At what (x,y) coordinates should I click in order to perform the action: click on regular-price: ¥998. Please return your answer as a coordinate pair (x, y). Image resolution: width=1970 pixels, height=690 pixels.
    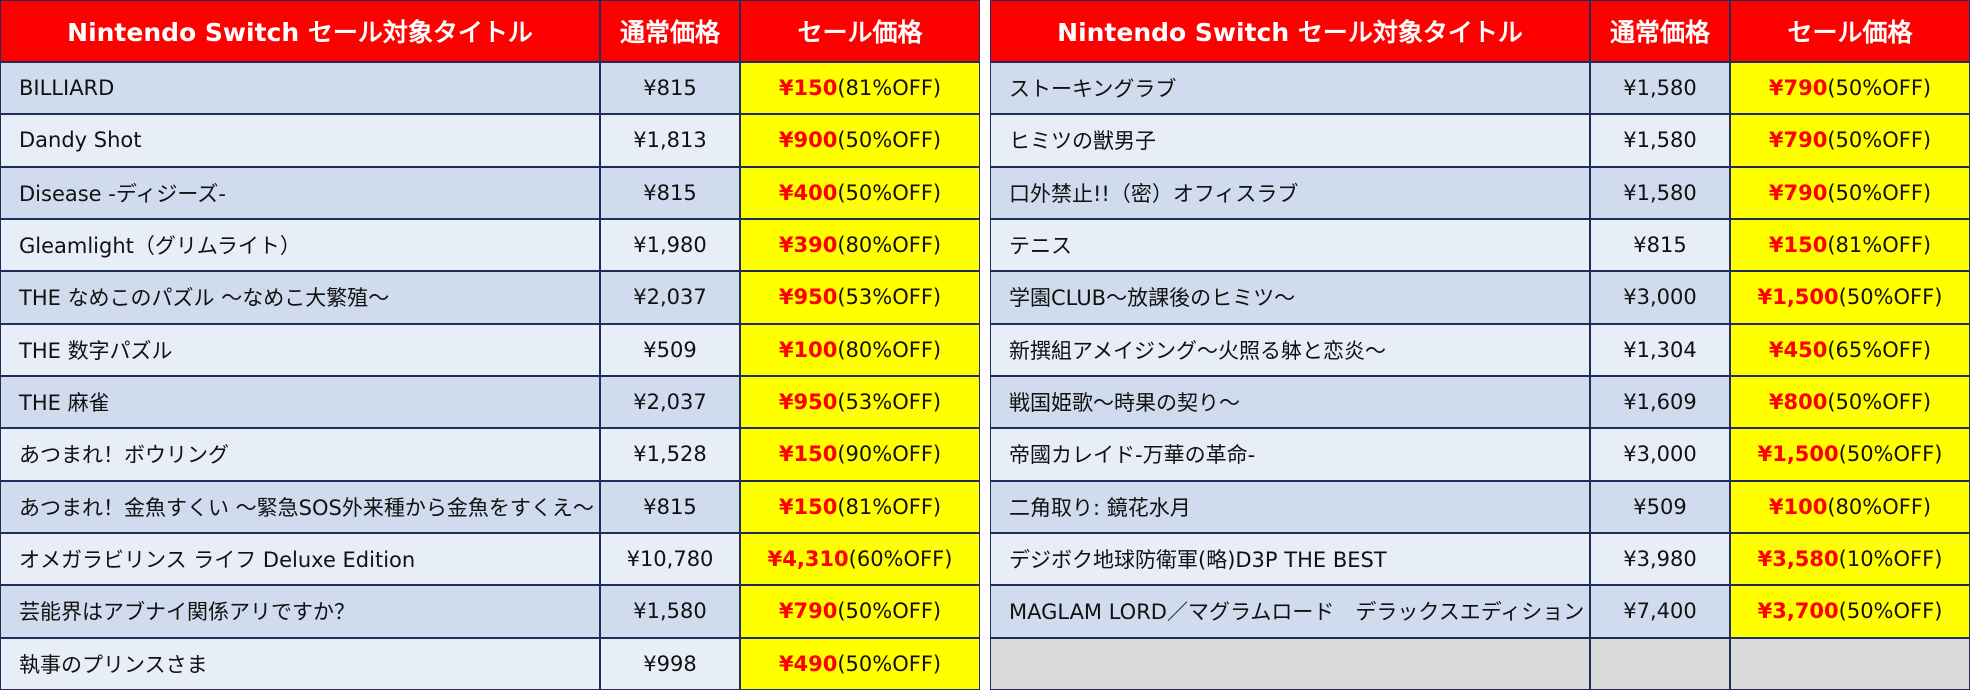
    Looking at the image, I should click on (670, 663).